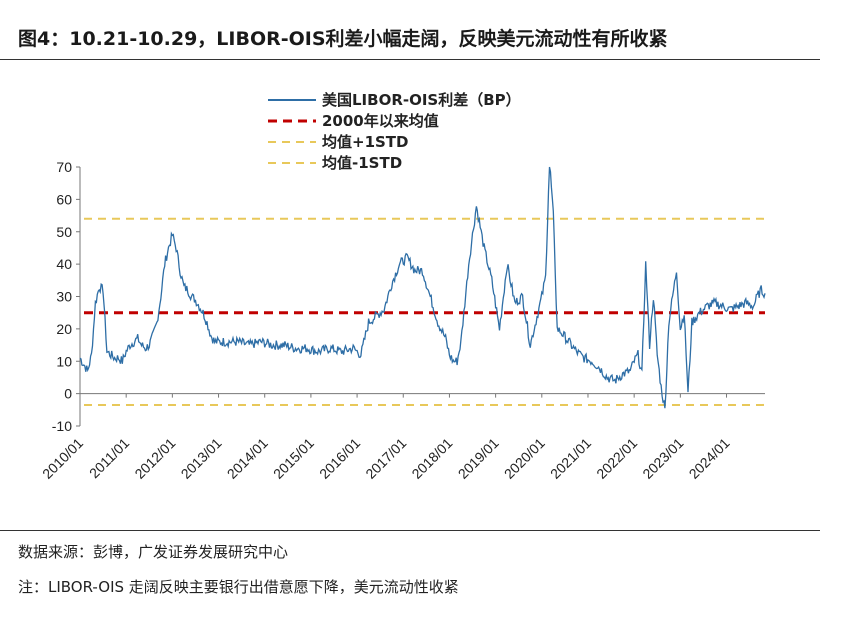 This screenshot has height=621, width=854. Describe the element at coordinates (64, 264) in the screenshot. I see `y-tick-label: 40` at that location.